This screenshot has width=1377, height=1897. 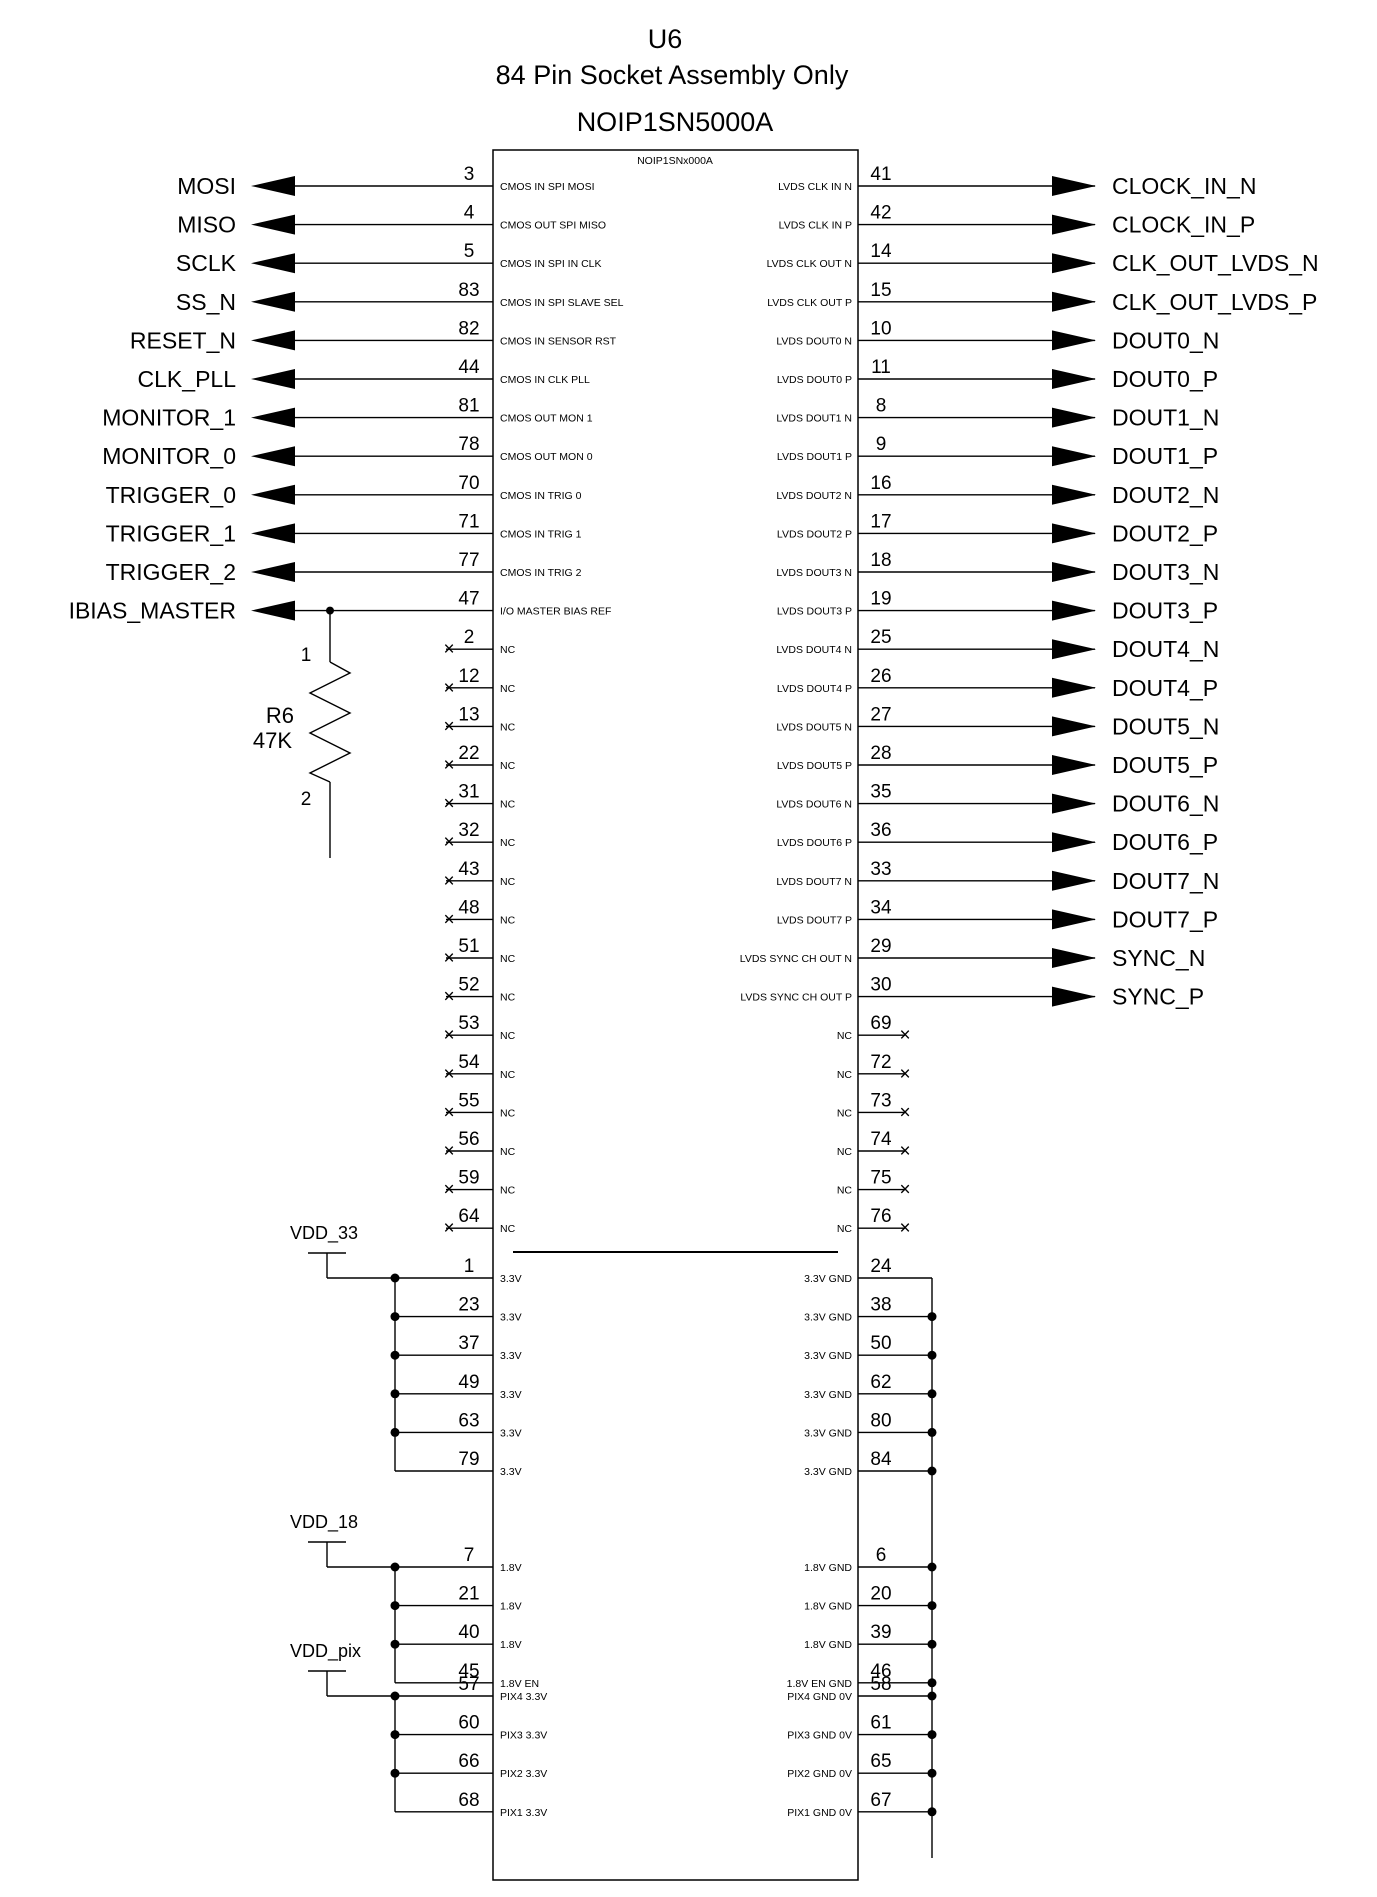 I want to click on net-label: SCLK, so click(x=206, y=263).